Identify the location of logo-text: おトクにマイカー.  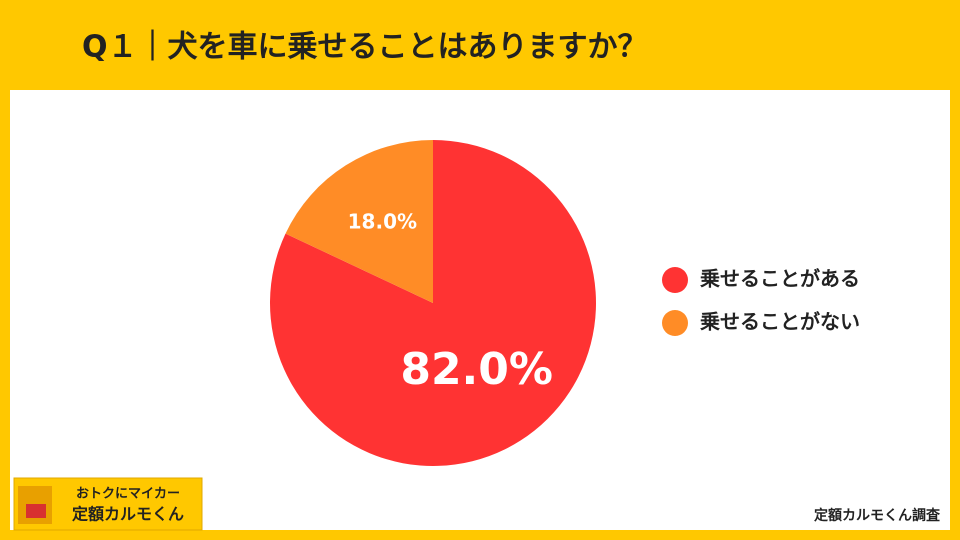
(128, 494).